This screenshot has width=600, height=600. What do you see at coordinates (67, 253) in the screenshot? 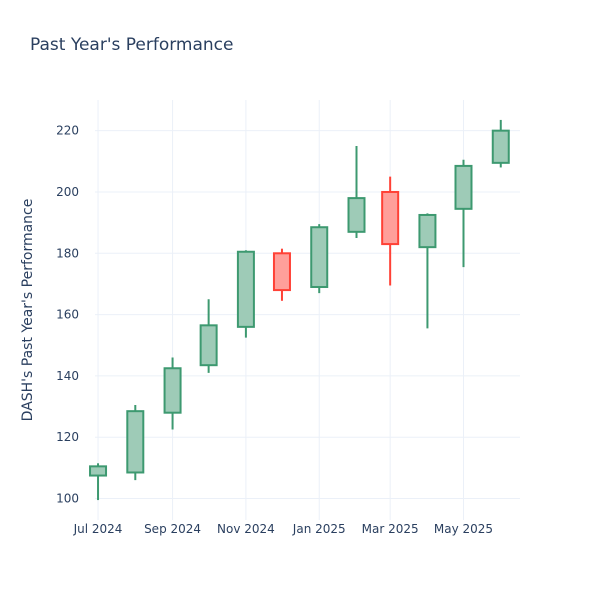
I see `y-tick-label: 180` at bounding box center [67, 253].